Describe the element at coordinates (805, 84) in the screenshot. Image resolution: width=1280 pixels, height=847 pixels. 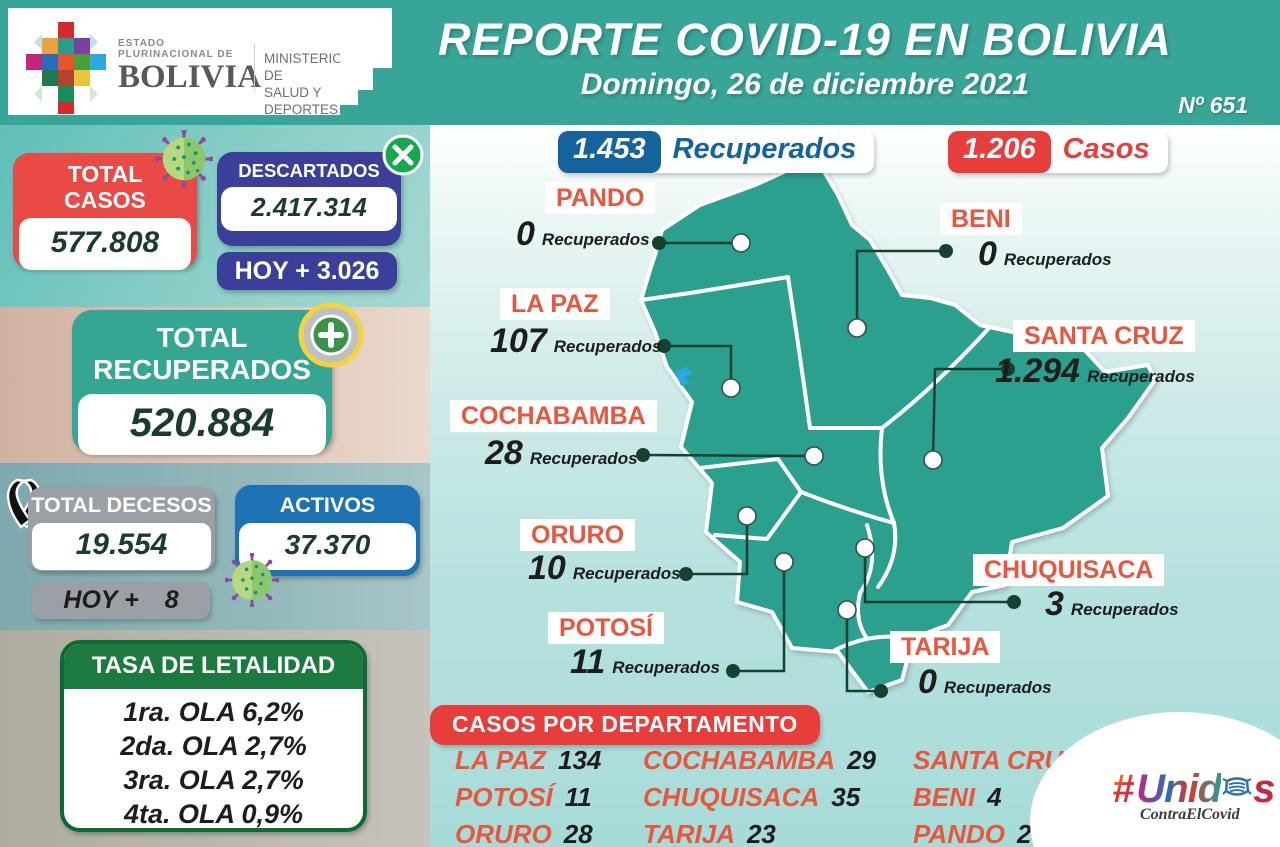
I see `page-subtitle: Domingo, 26 de diciembre 2021` at that location.